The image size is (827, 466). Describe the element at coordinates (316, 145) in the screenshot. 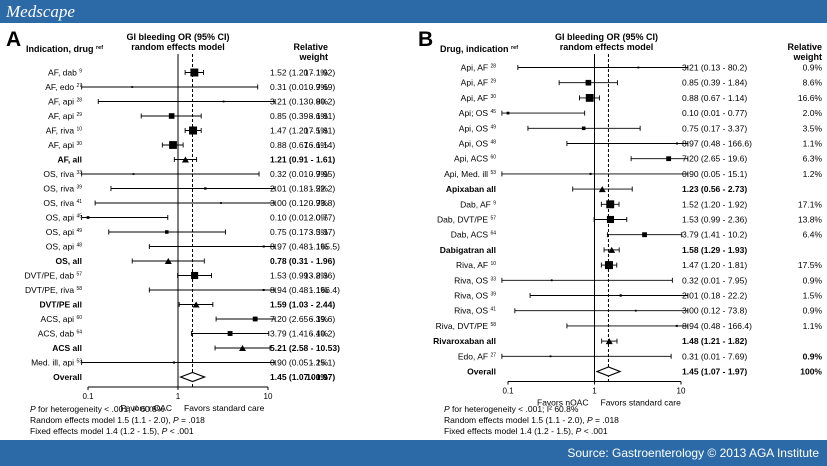

I see `weight-value: 16.6%` at that location.